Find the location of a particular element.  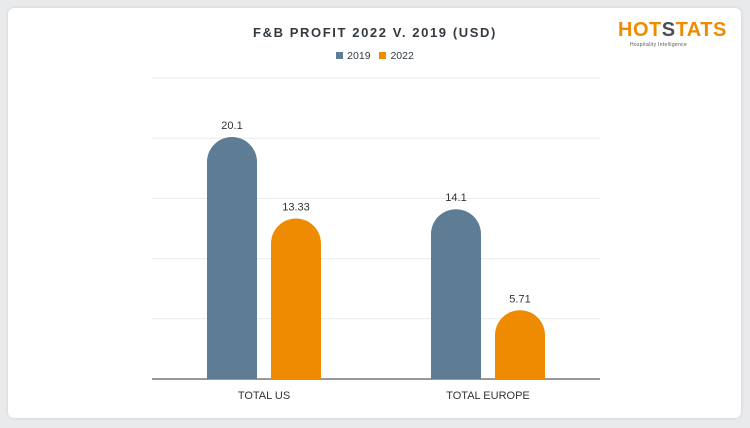

chart-title: F&B PROFIT 2022 V. 2019 (USD) is located at coordinates (375, 32).